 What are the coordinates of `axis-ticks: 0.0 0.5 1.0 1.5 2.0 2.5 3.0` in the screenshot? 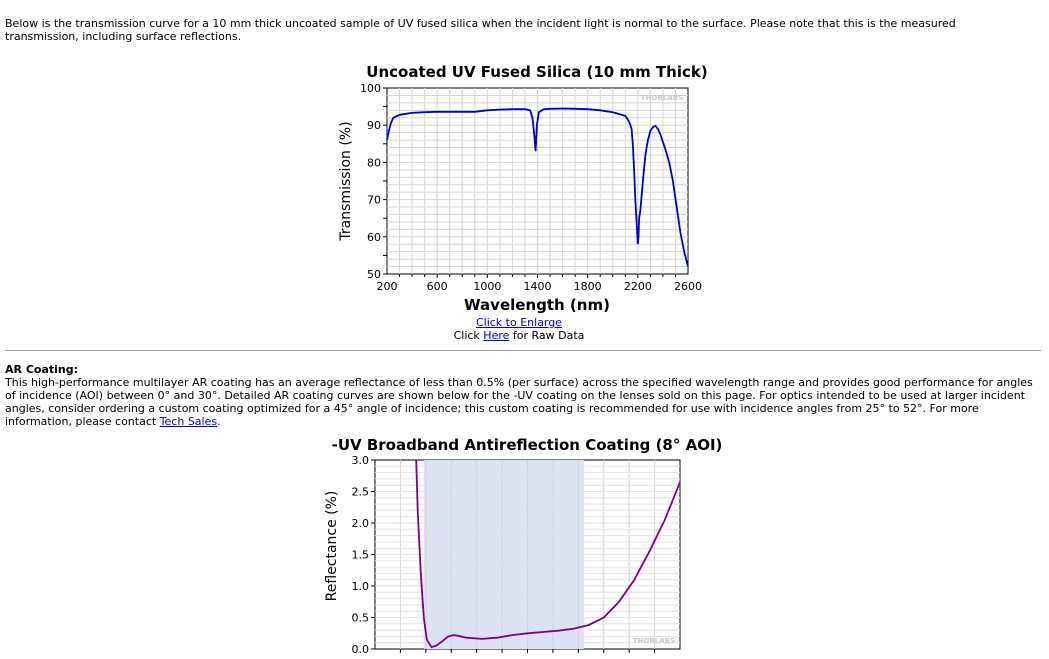 It's located at (504, 555).